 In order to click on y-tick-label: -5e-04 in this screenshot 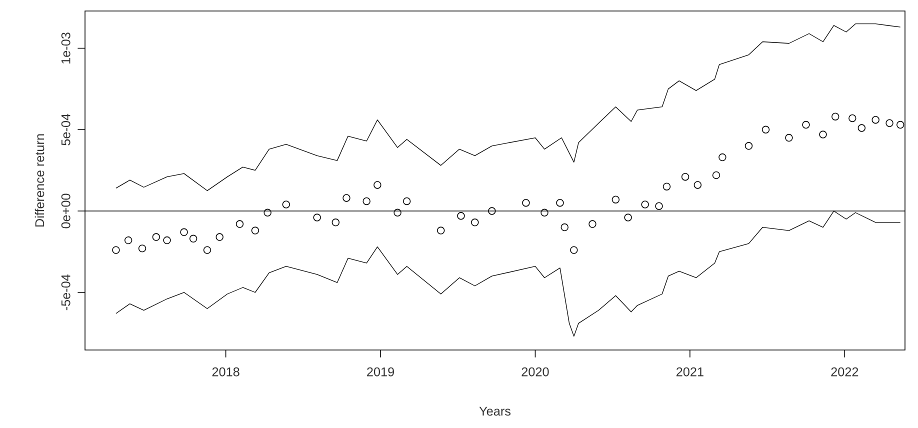, I will do `click(65, 292)`.